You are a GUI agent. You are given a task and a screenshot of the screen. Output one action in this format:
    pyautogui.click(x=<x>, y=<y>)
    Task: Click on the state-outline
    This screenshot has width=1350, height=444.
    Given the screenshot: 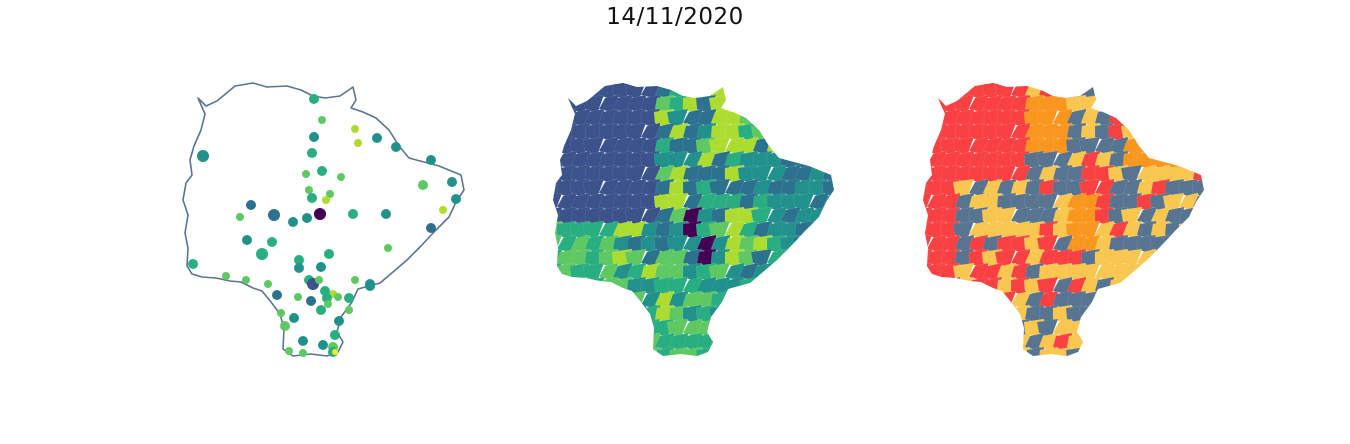 What is the action you would take?
    pyautogui.click(x=323, y=219)
    